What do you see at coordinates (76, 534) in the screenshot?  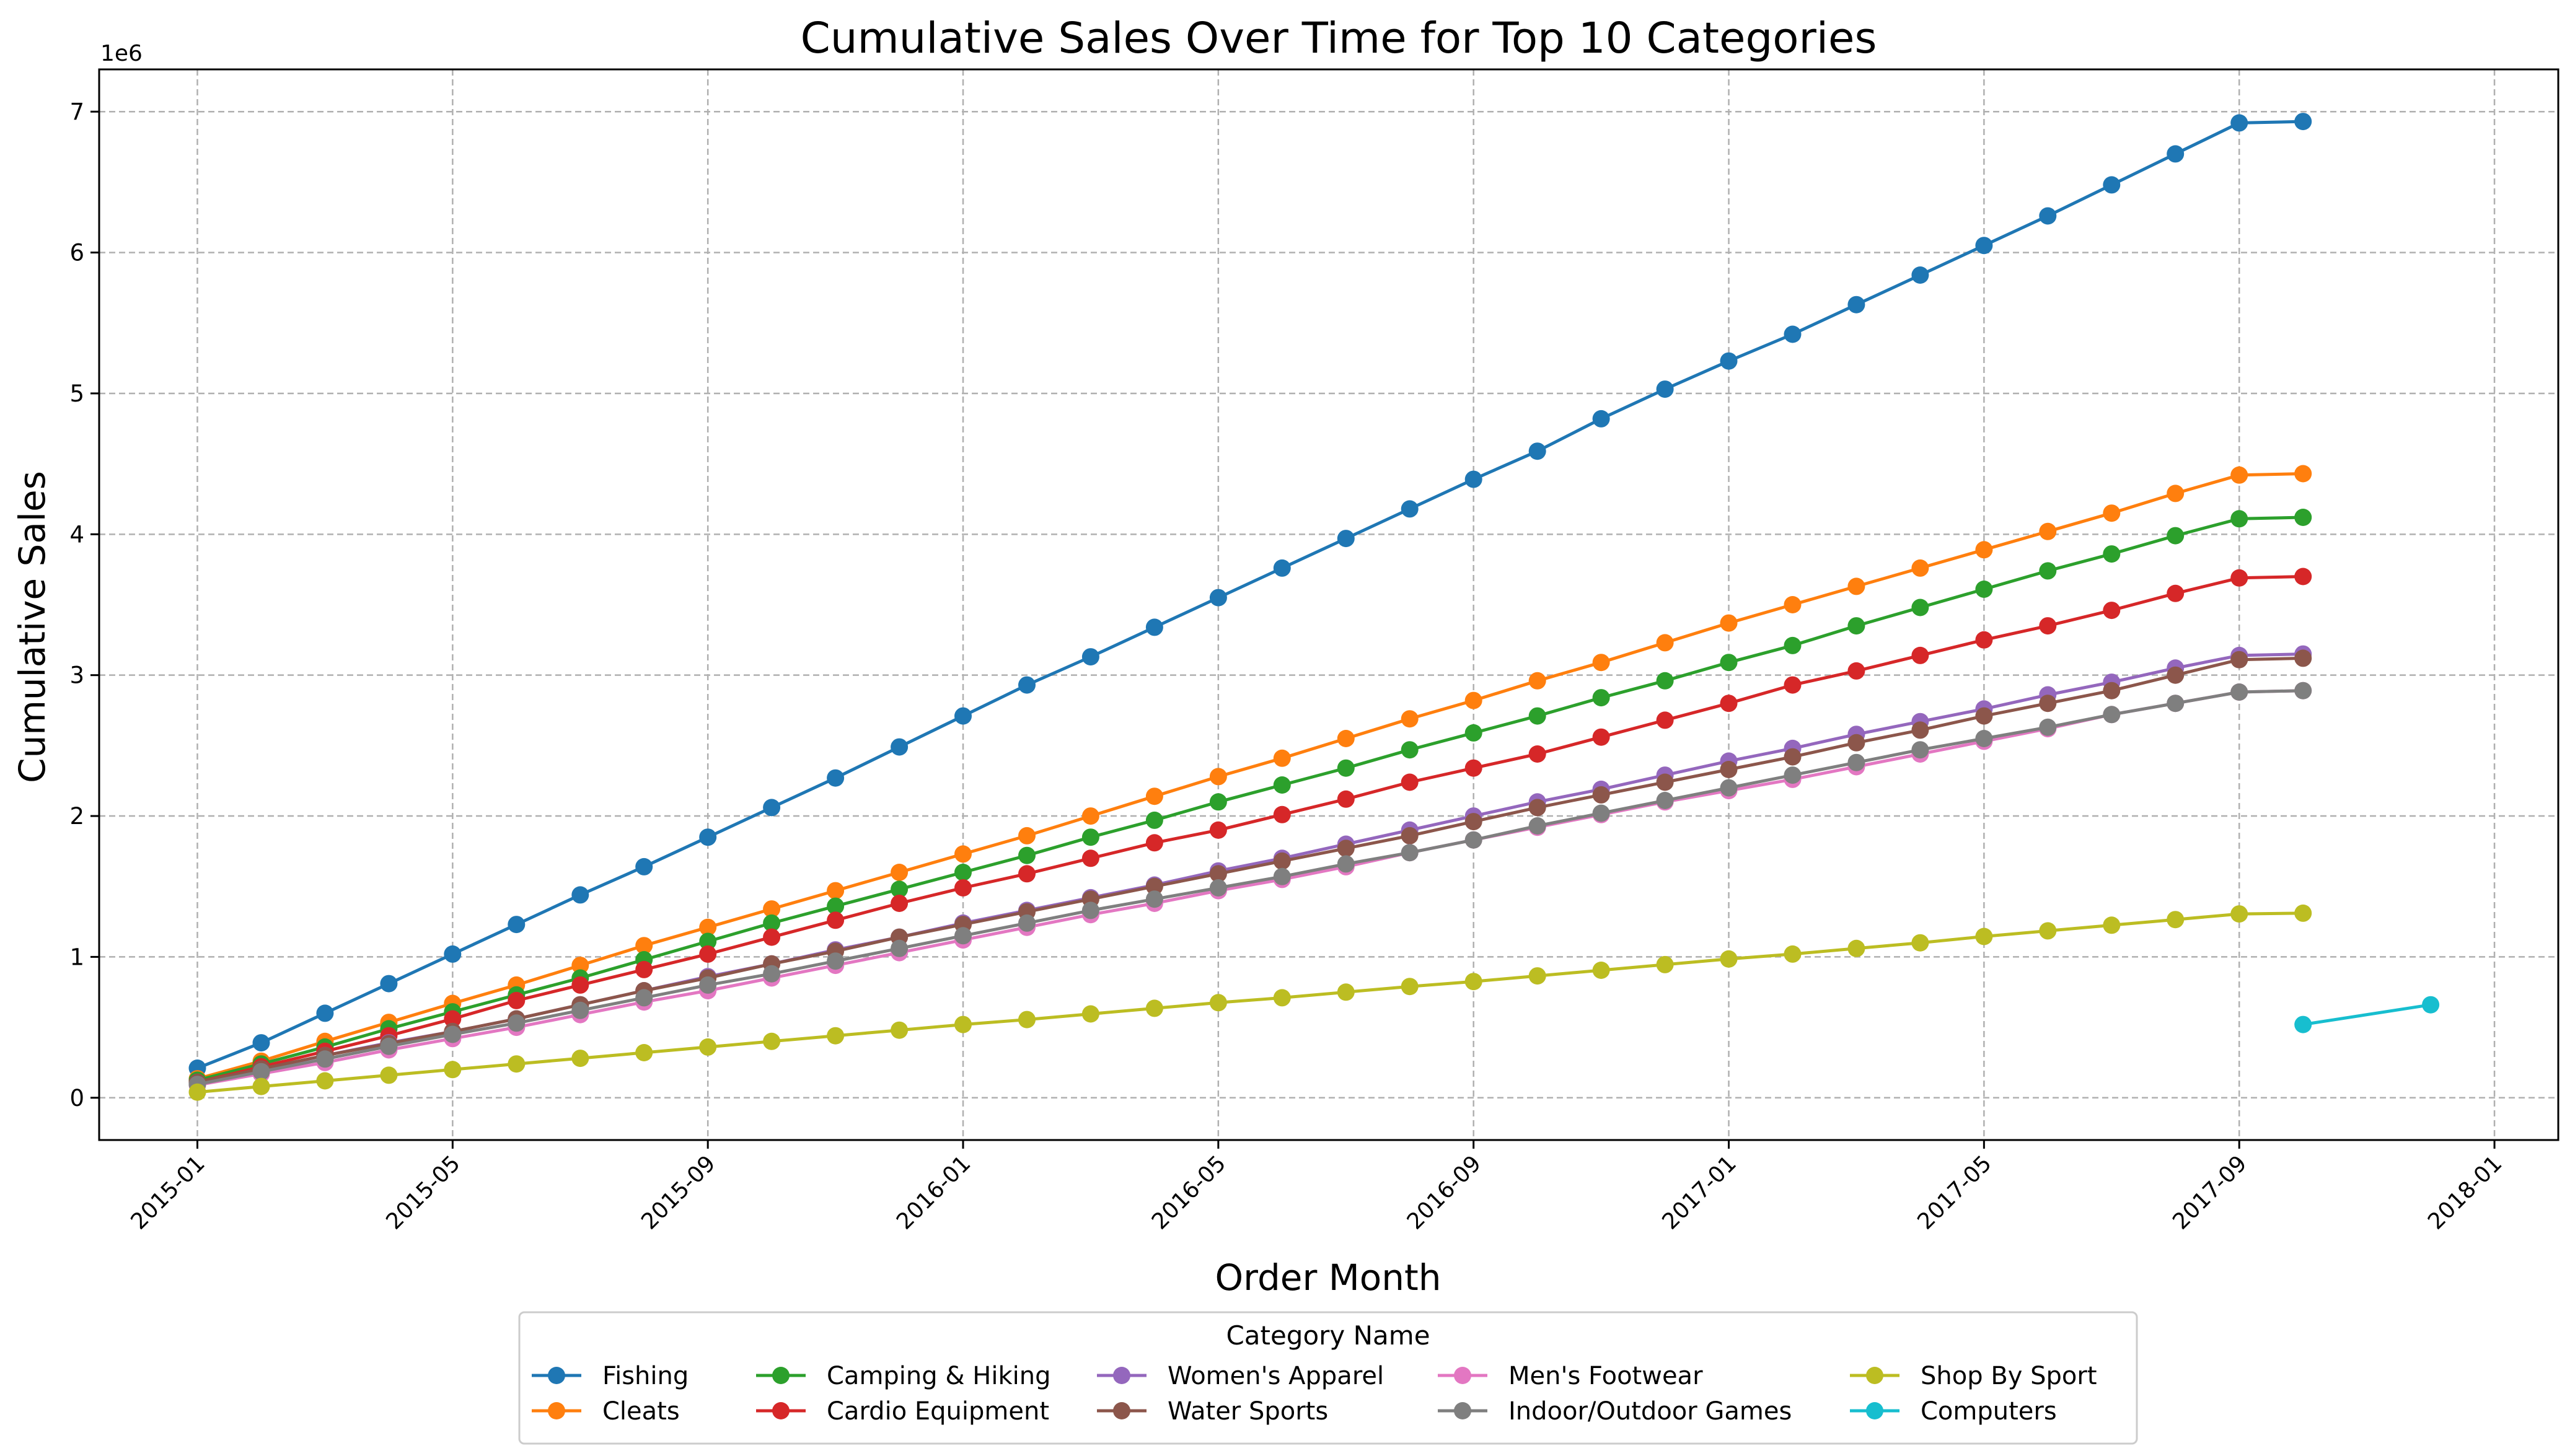 I see `y-tick-label: 4` at bounding box center [76, 534].